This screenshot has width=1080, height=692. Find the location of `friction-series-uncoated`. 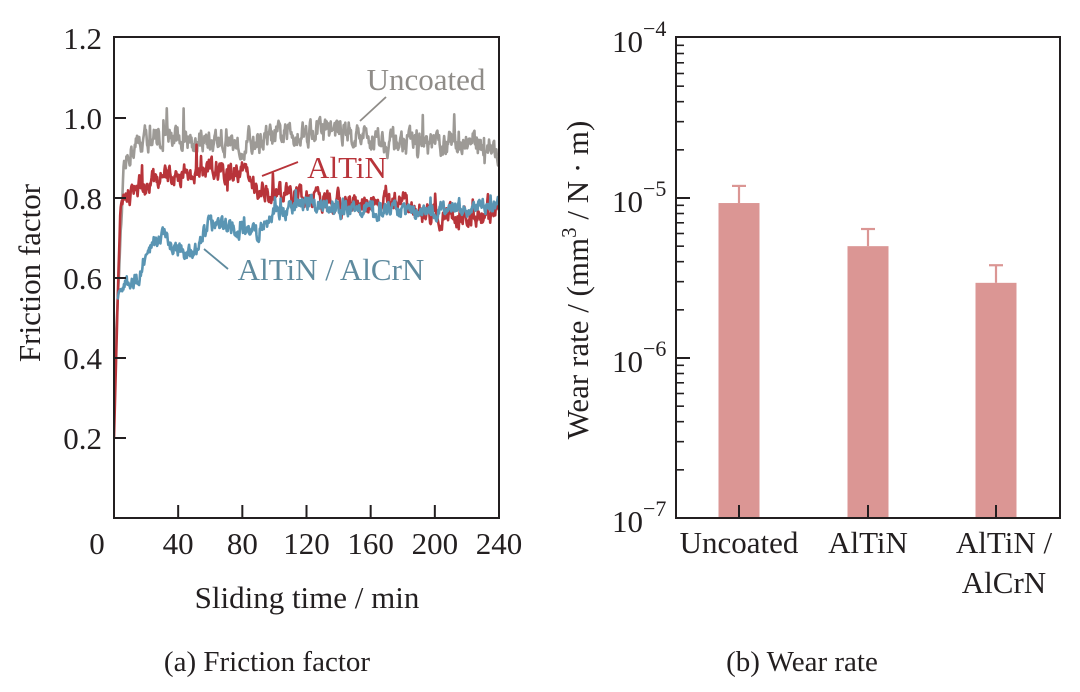

friction-series-uncoated is located at coordinates (307, 243).